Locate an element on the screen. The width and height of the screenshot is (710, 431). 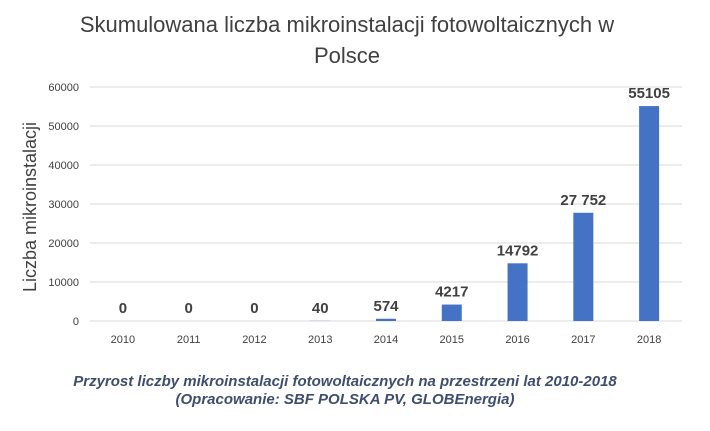
y-tick-label: 10000 is located at coordinates (63, 283).